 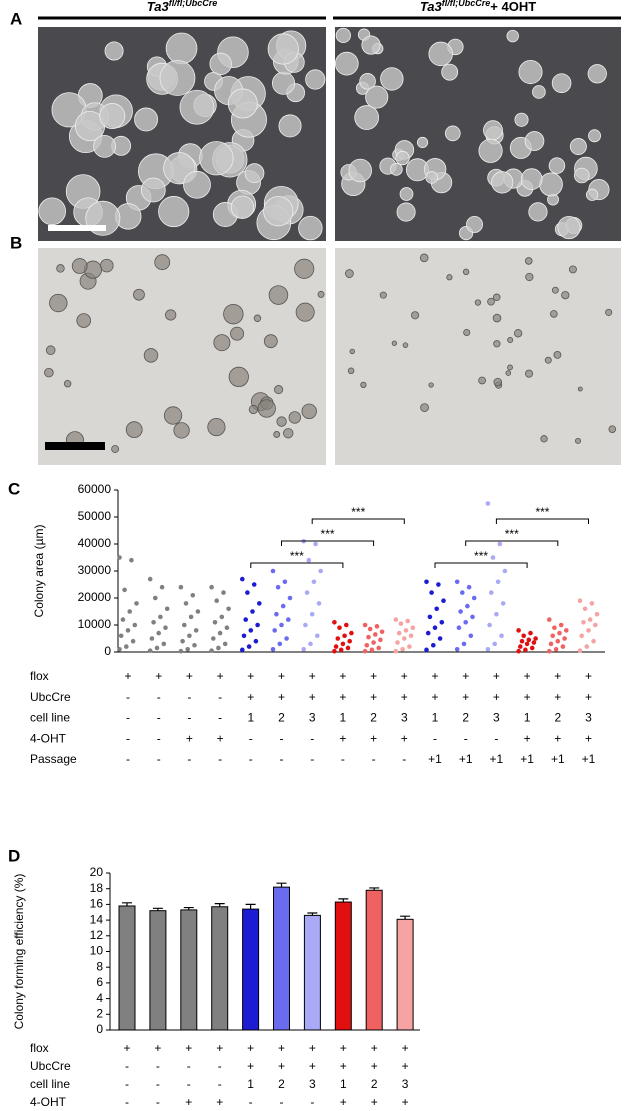 What do you see at coordinates (405, 917) in the screenshot?
I see `error-bar` at bounding box center [405, 917].